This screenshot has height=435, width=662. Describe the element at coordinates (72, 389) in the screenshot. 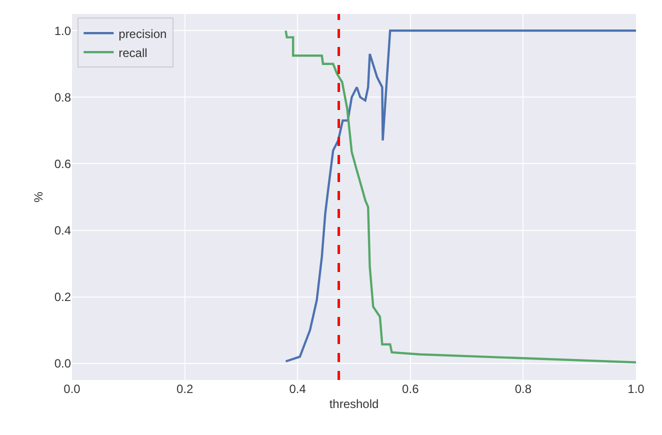

I see `x-tick-label: 0.0` at that location.